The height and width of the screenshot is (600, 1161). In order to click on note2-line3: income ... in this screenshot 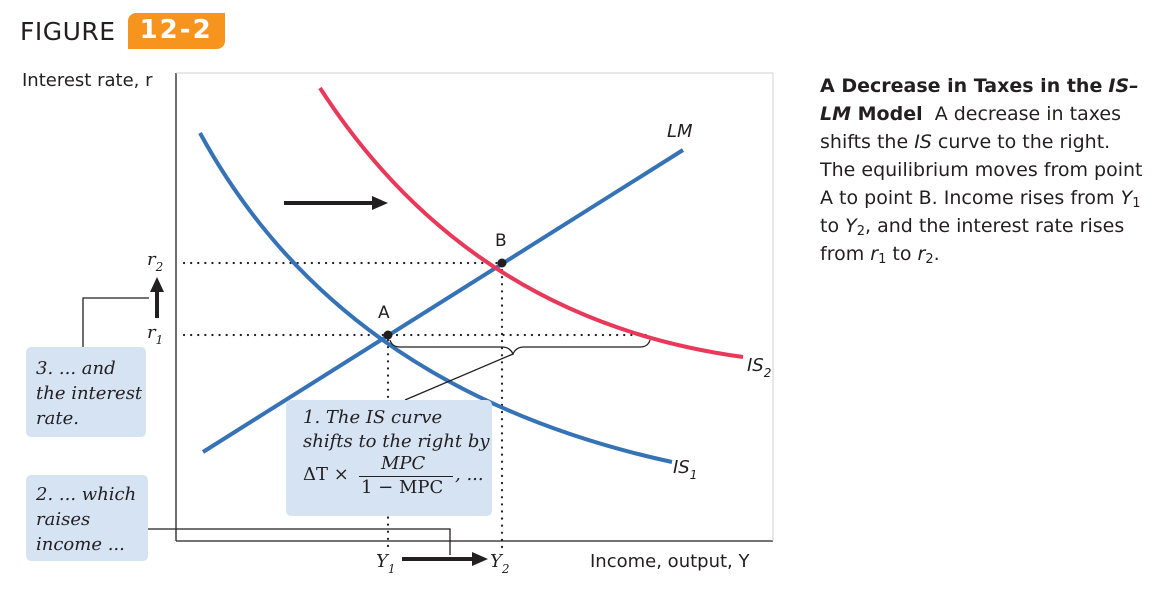, I will do `click(80, 544)`.